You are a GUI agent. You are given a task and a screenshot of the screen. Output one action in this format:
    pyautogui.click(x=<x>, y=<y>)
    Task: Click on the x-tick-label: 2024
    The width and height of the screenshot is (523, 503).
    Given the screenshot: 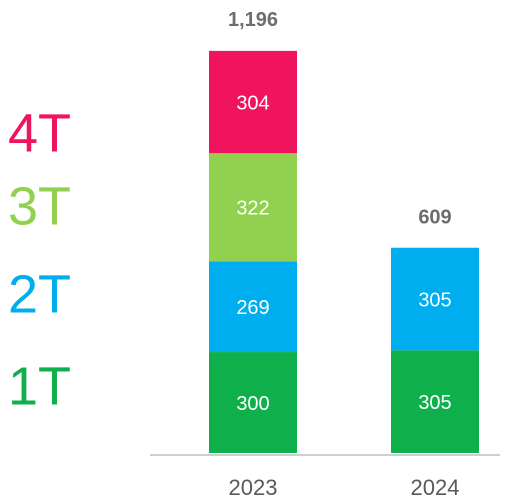 What is the action you would take?
    pyautogui.click(x=435, y=487)
    